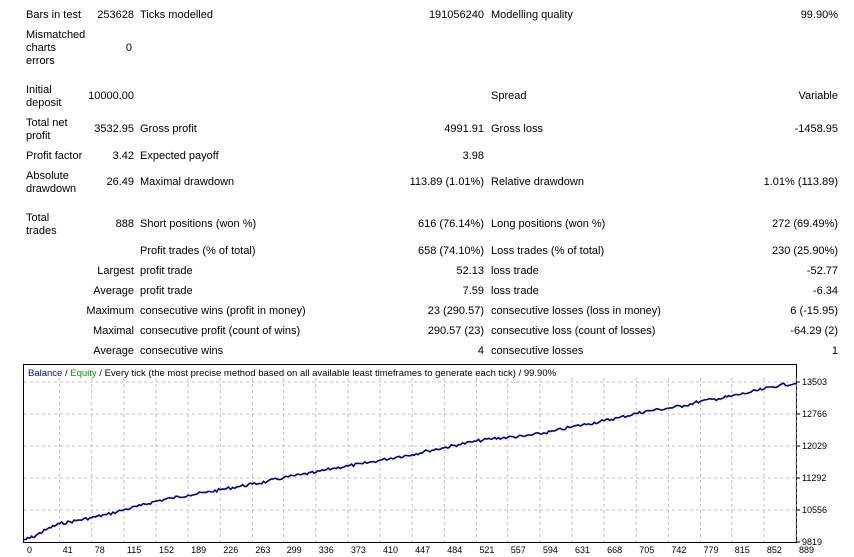 Image resolution: width=854 pixels, height=557 pixels. What do you see at coordinates (814, 382) in the screenshot?
I see `y-tick-label: 13503` at bounding box center [814, 382].